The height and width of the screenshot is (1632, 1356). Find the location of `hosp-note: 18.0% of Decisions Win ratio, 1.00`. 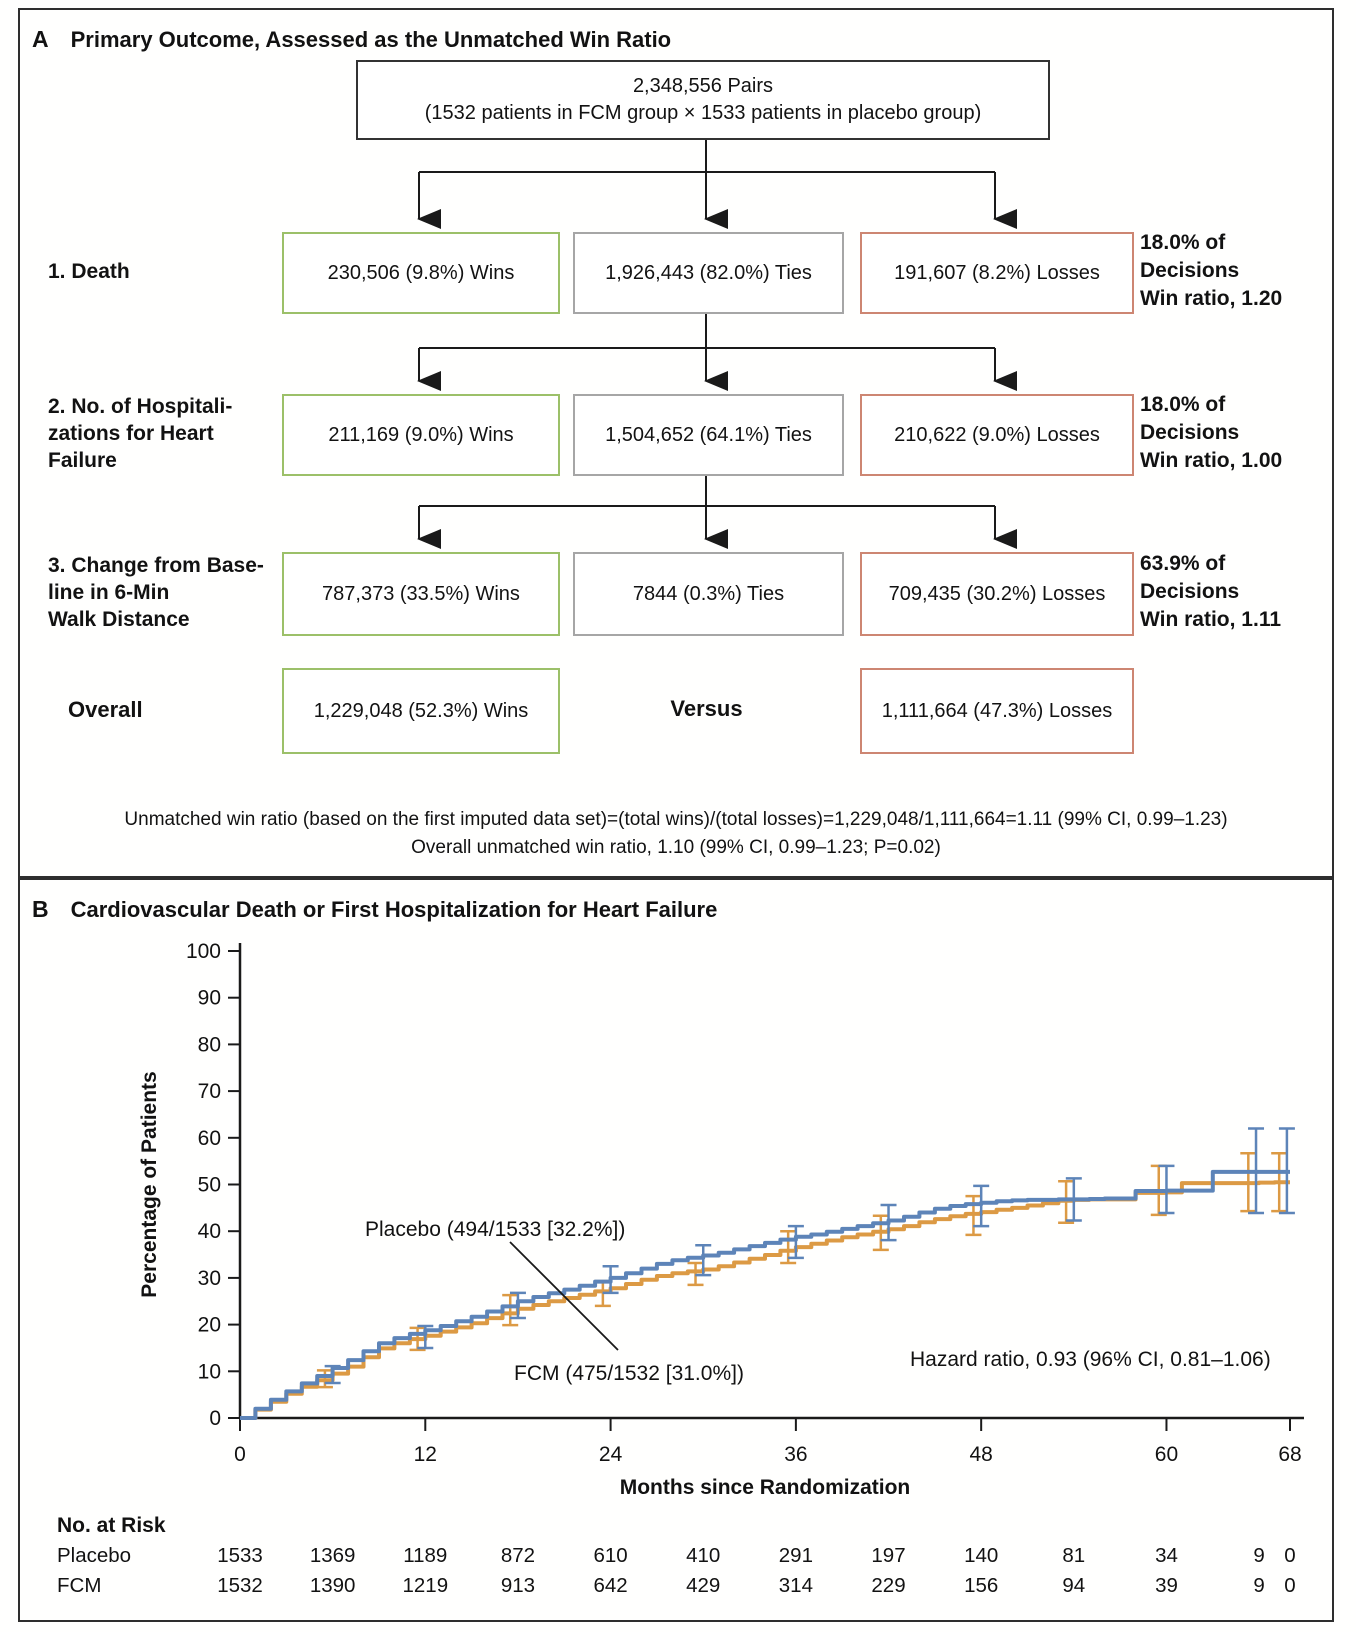

hosp-note: 18.0% of Decisions Win ratio, 1.00 is located at coordinates (1211, 432).